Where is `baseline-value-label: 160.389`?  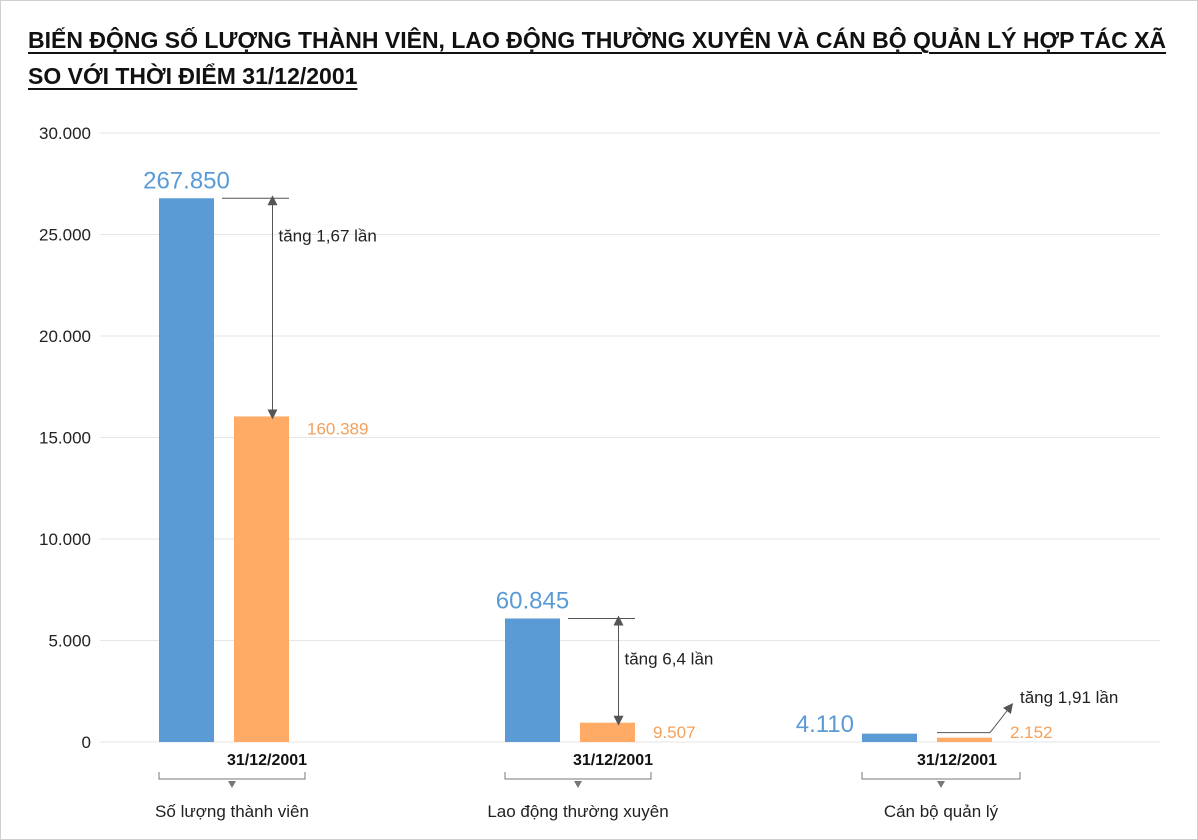 baseline-value-label: 160.389 is located at coordinates (337, 428).